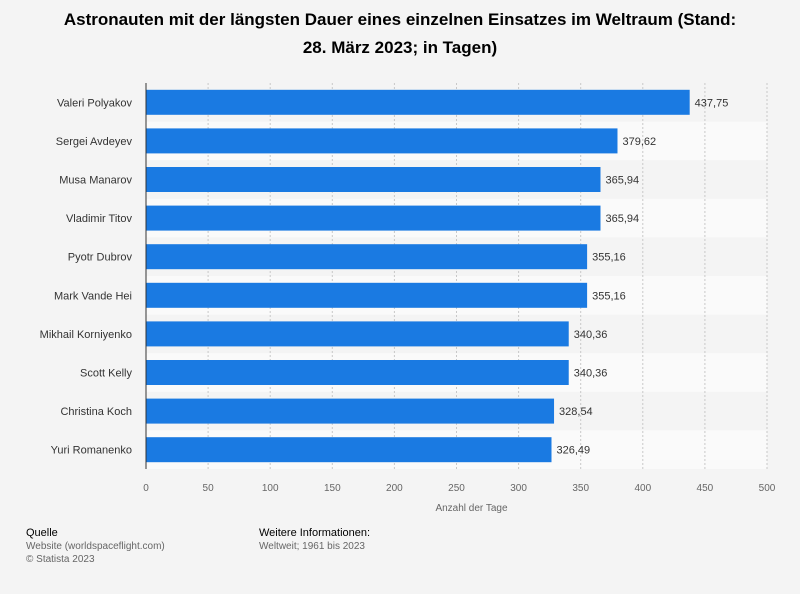  I want to click on category-label: Yuri Romanenko, so click(91, 451).